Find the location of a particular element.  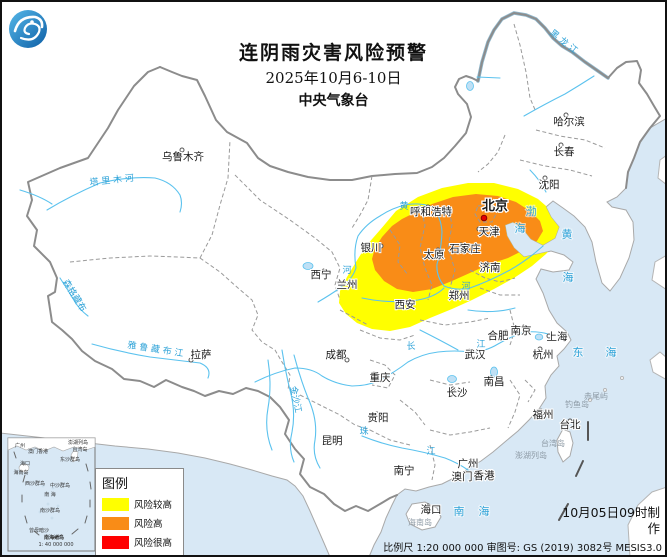

city-label: 福州 is located at coordinates (543, 414).